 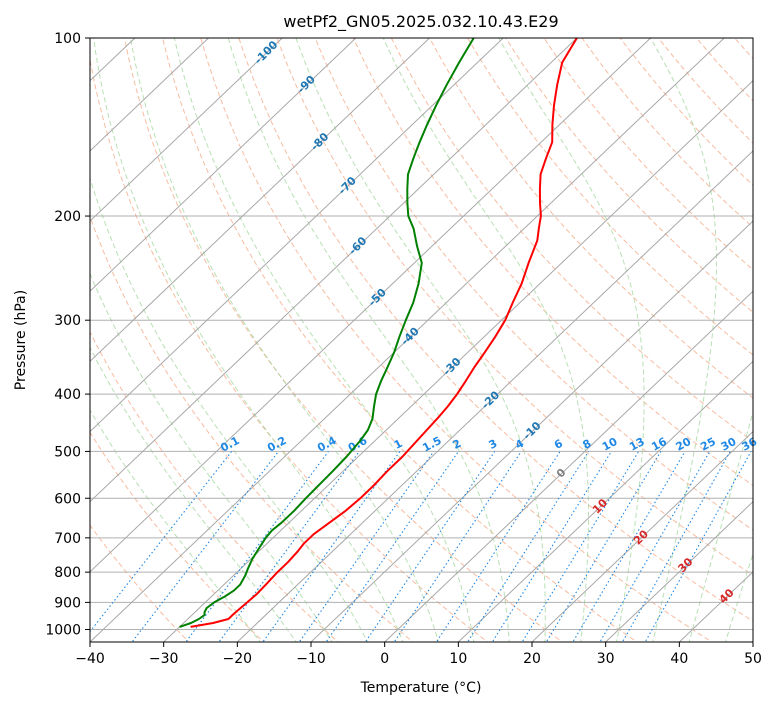 What do you see at coordinates (606, 659) in the screenshot?
I see `x-tick-label: 30` at bounding box center [606, 659].